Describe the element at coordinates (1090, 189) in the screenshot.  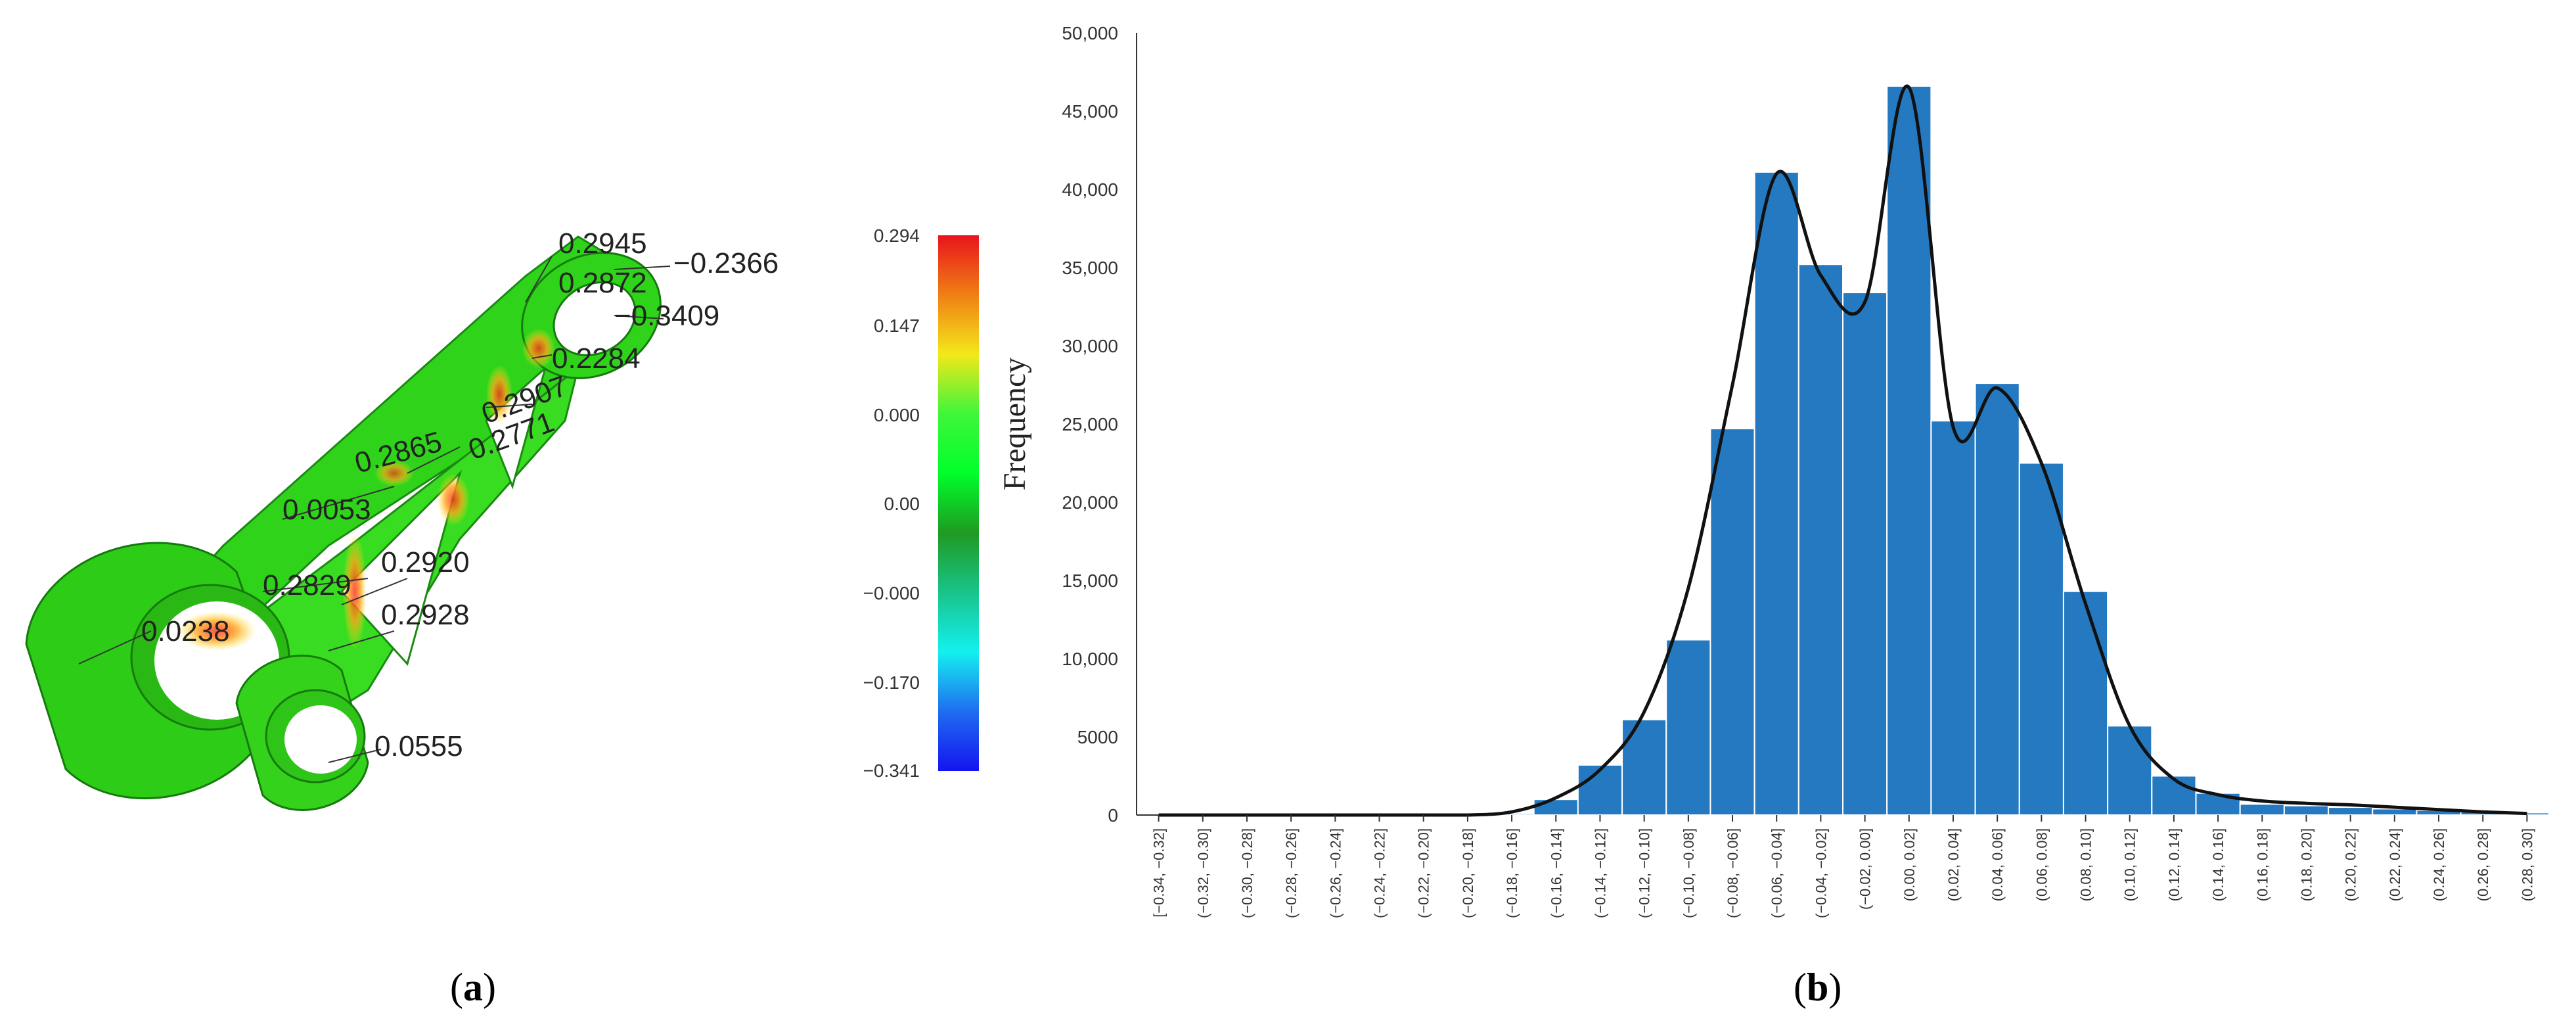
I see `y-tick-label: 40,000` at that location.